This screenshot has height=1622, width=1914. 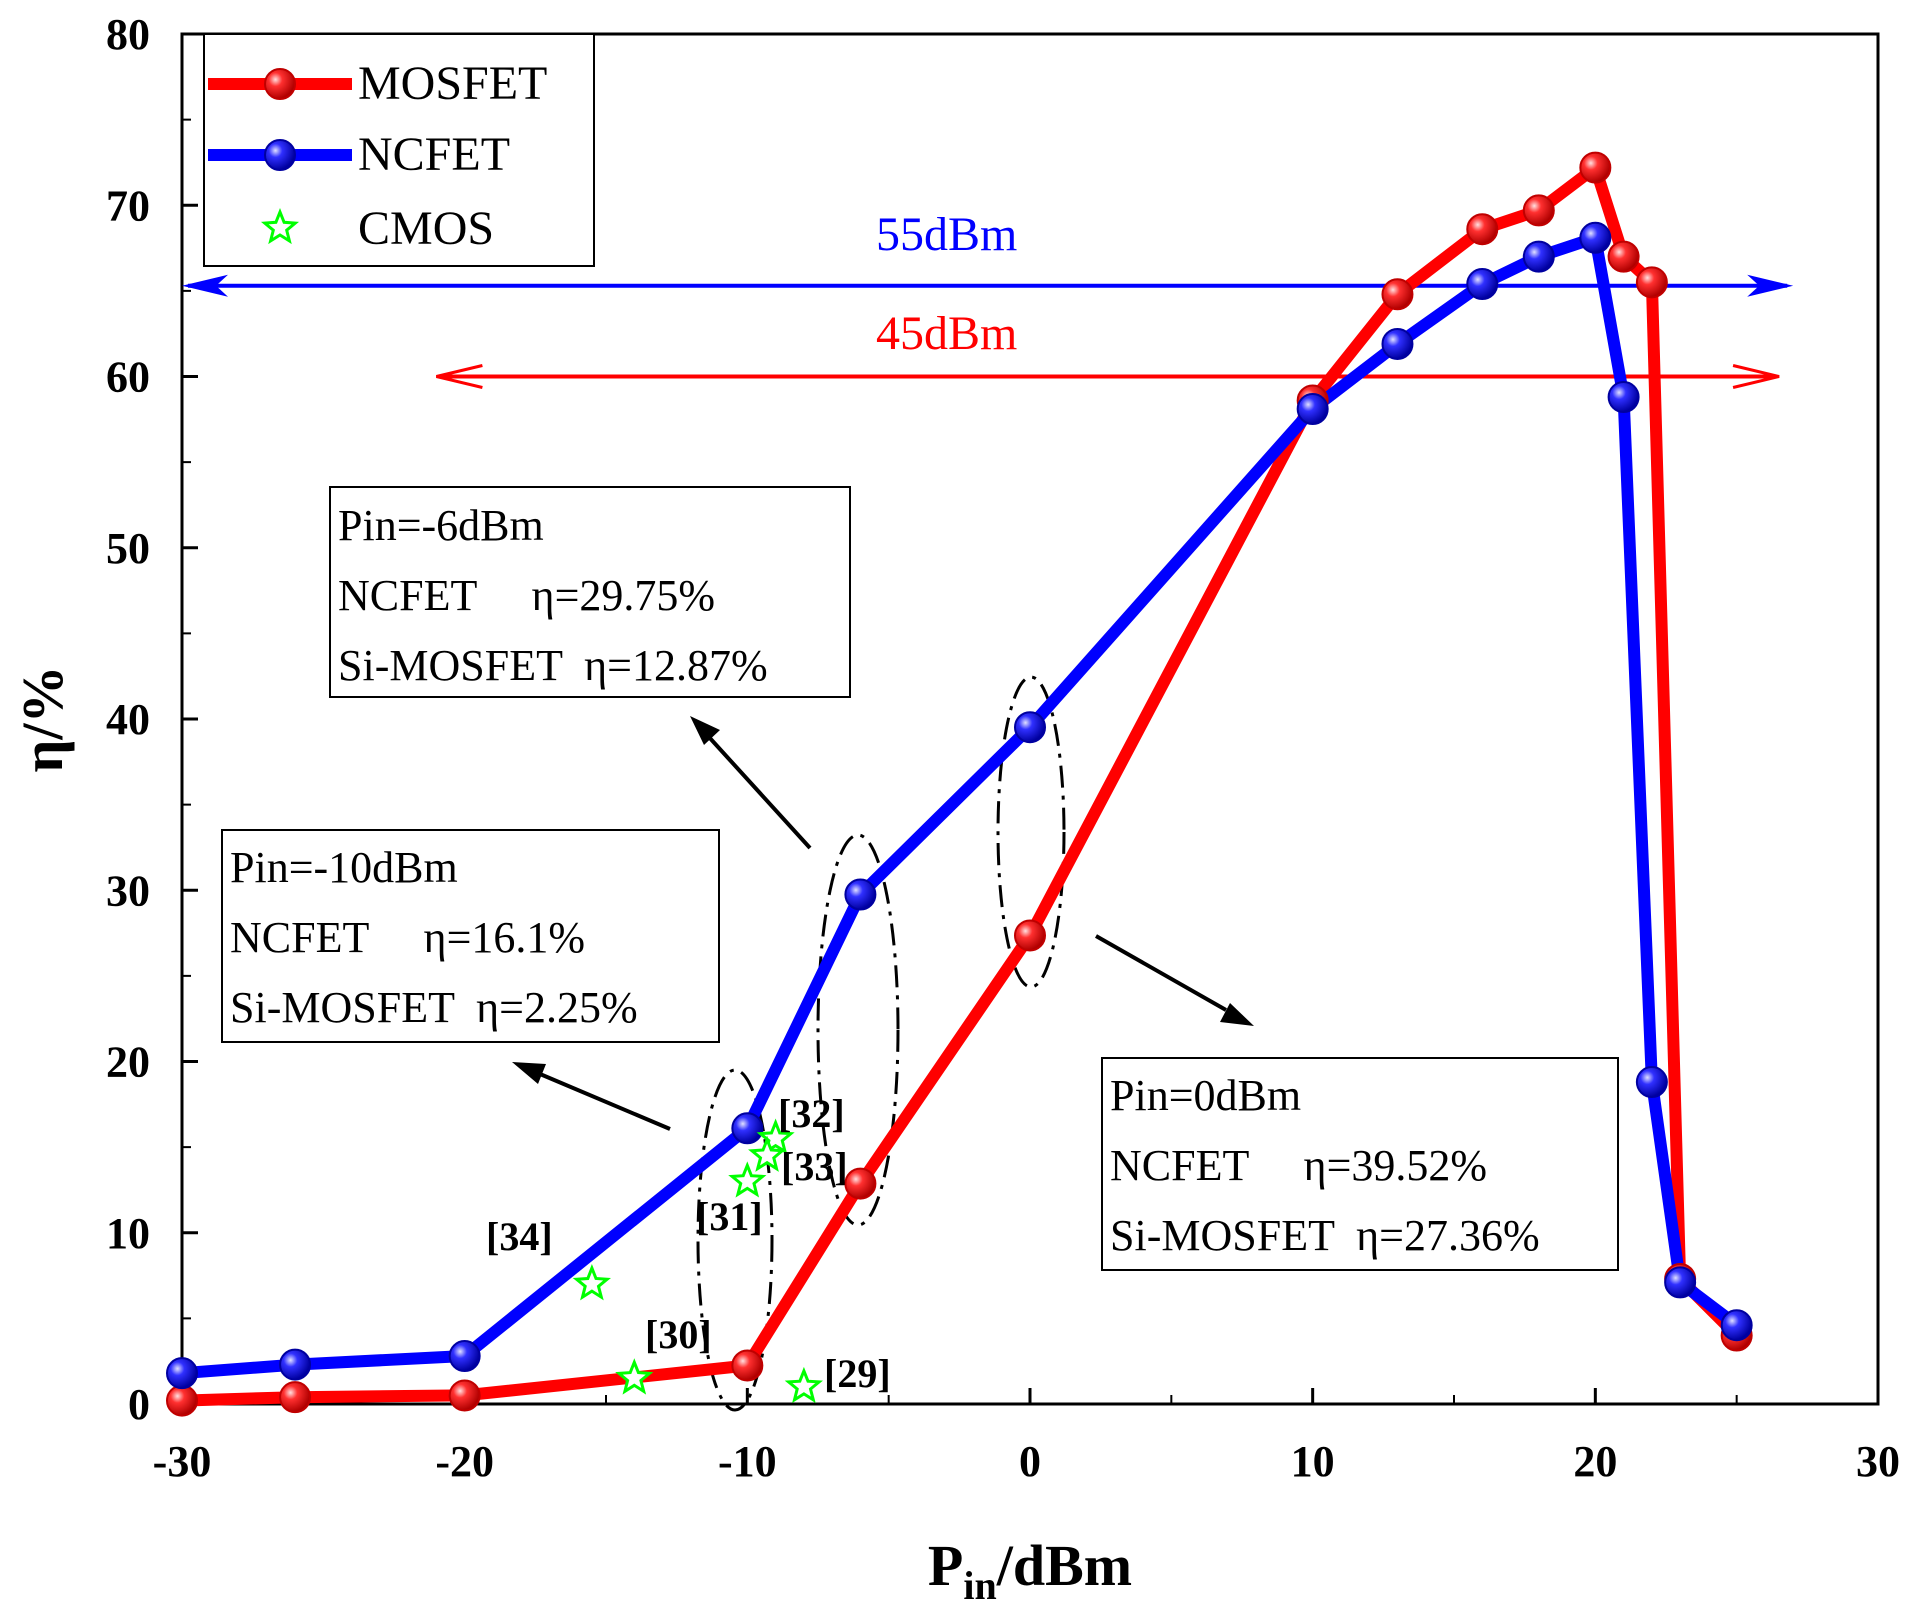 I want to click on y-tick-label: 40, so click(x=128, y=719).